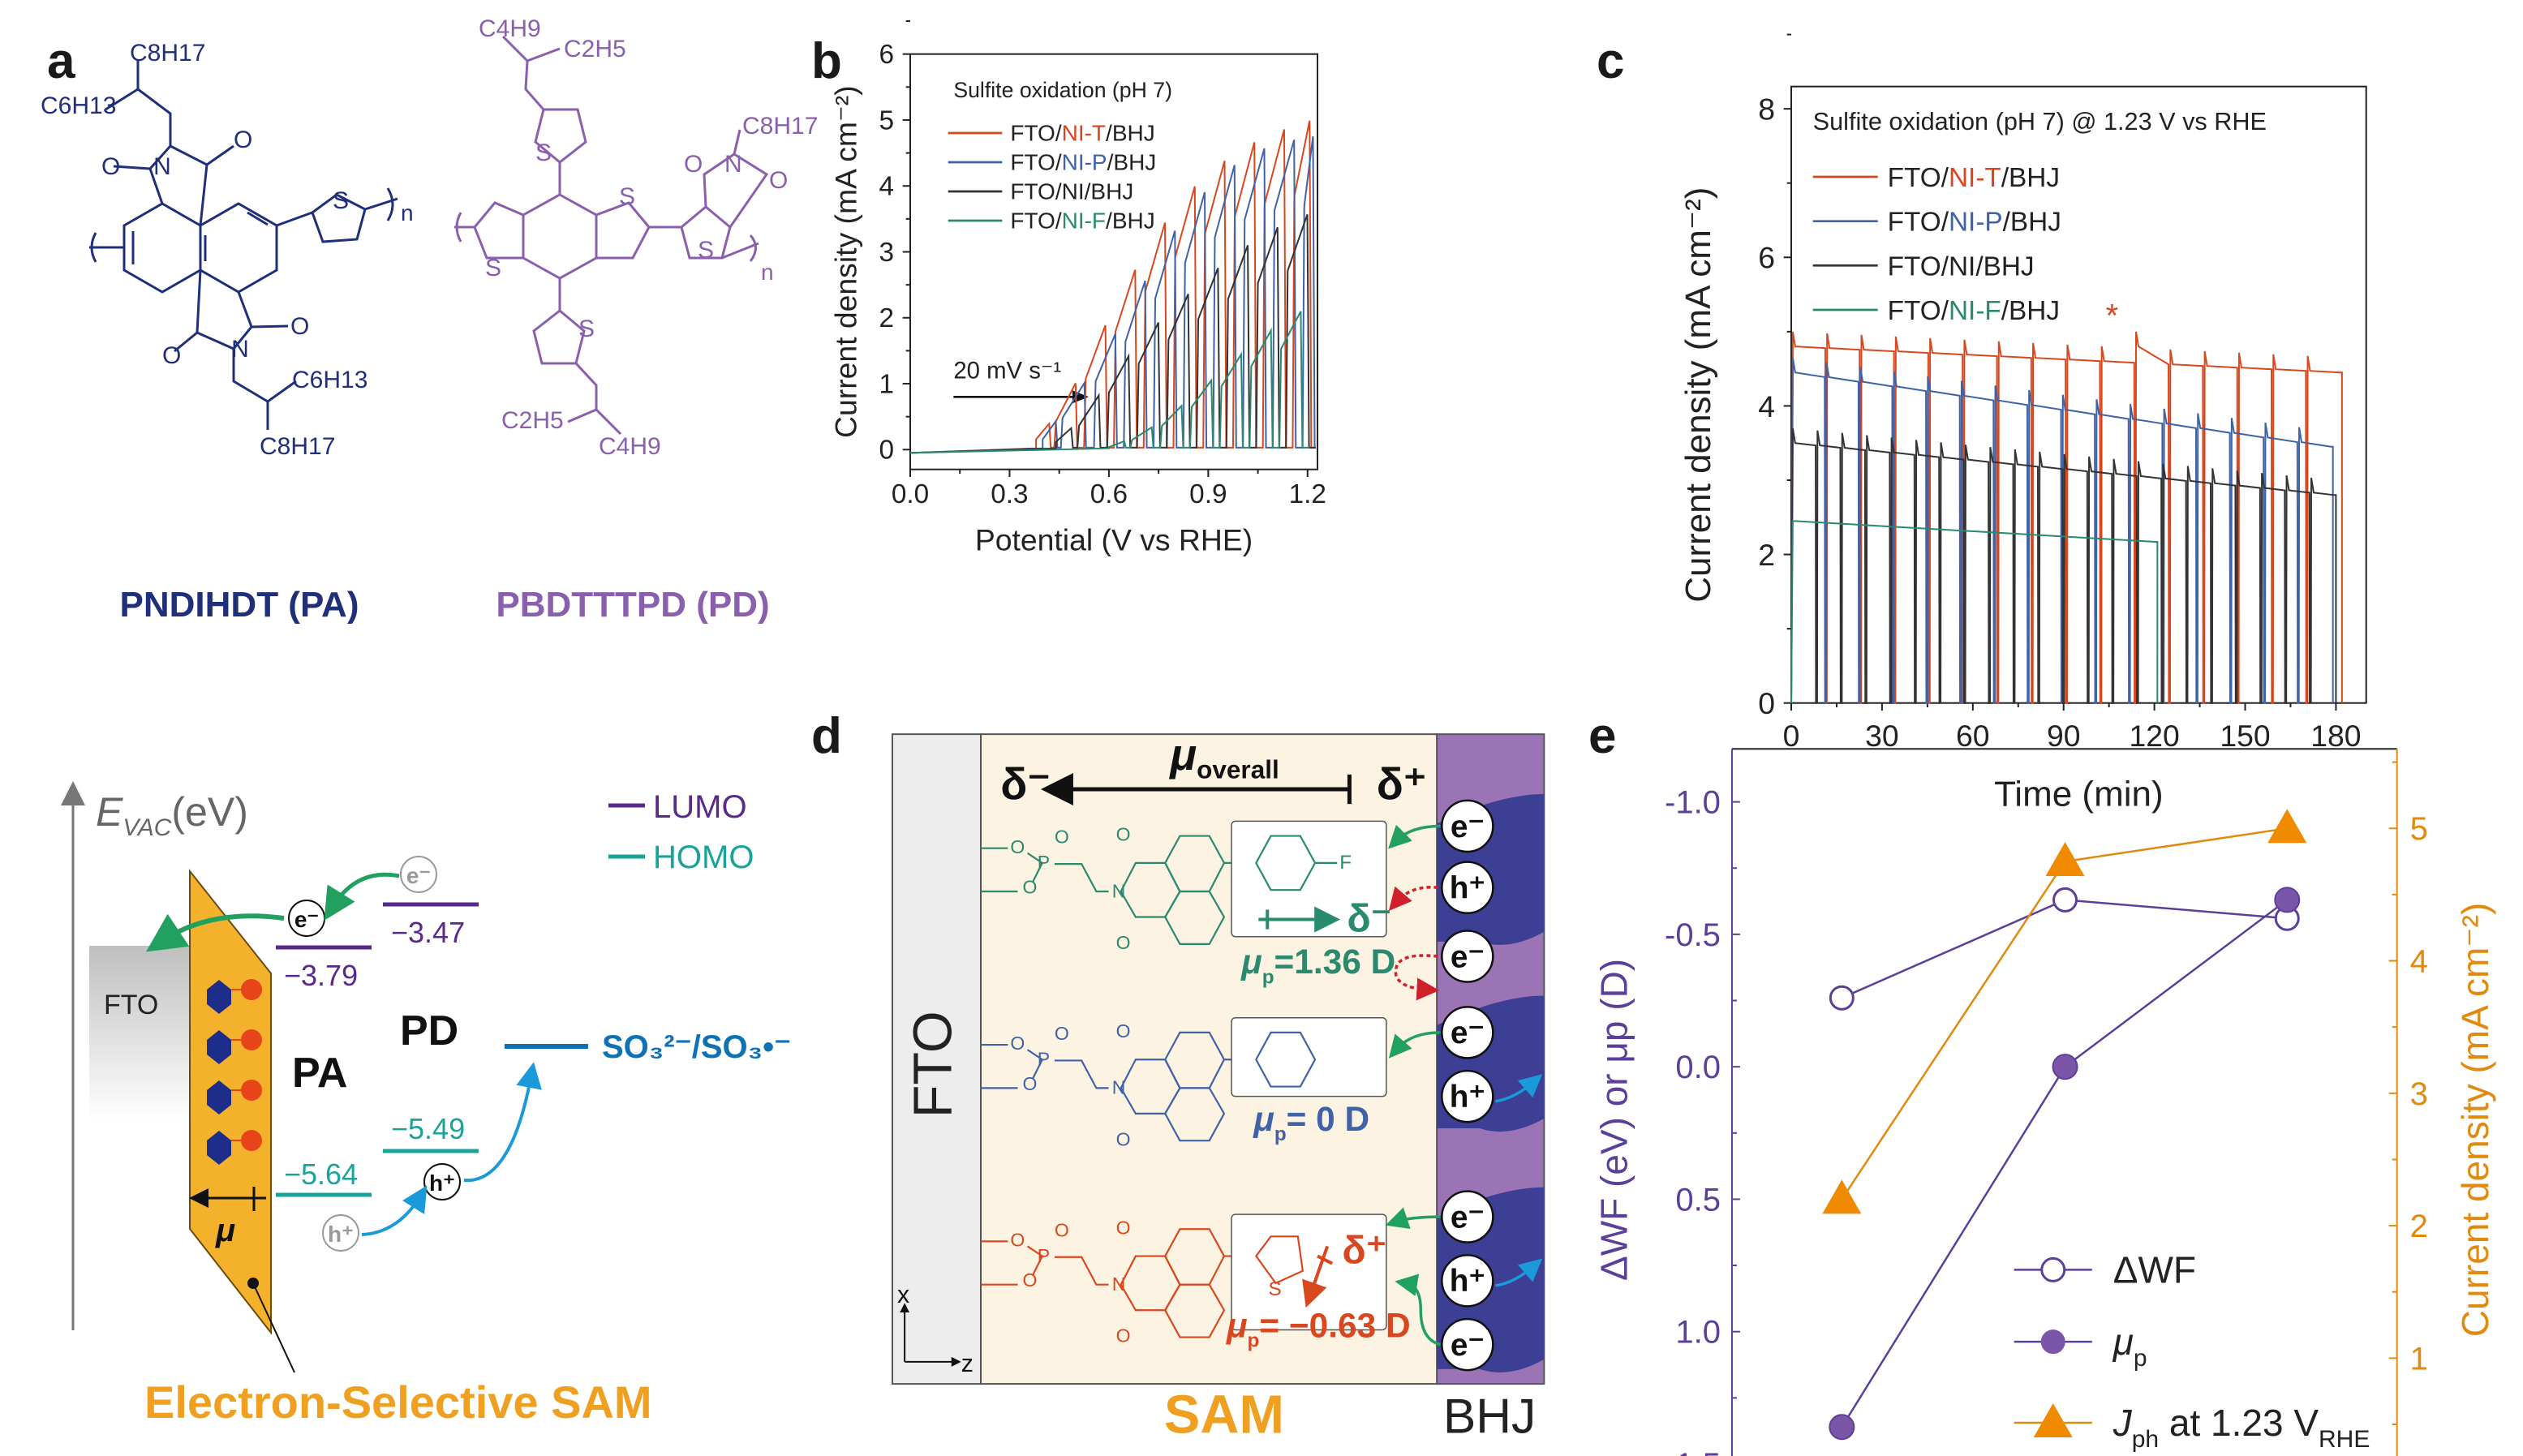 This screenshot has width=2523, height=1456. What do you see at coordinates (2079, 794) in the screenshot?
I see `x-axis-label: Time (min)` at bounding box center [2079, 794].